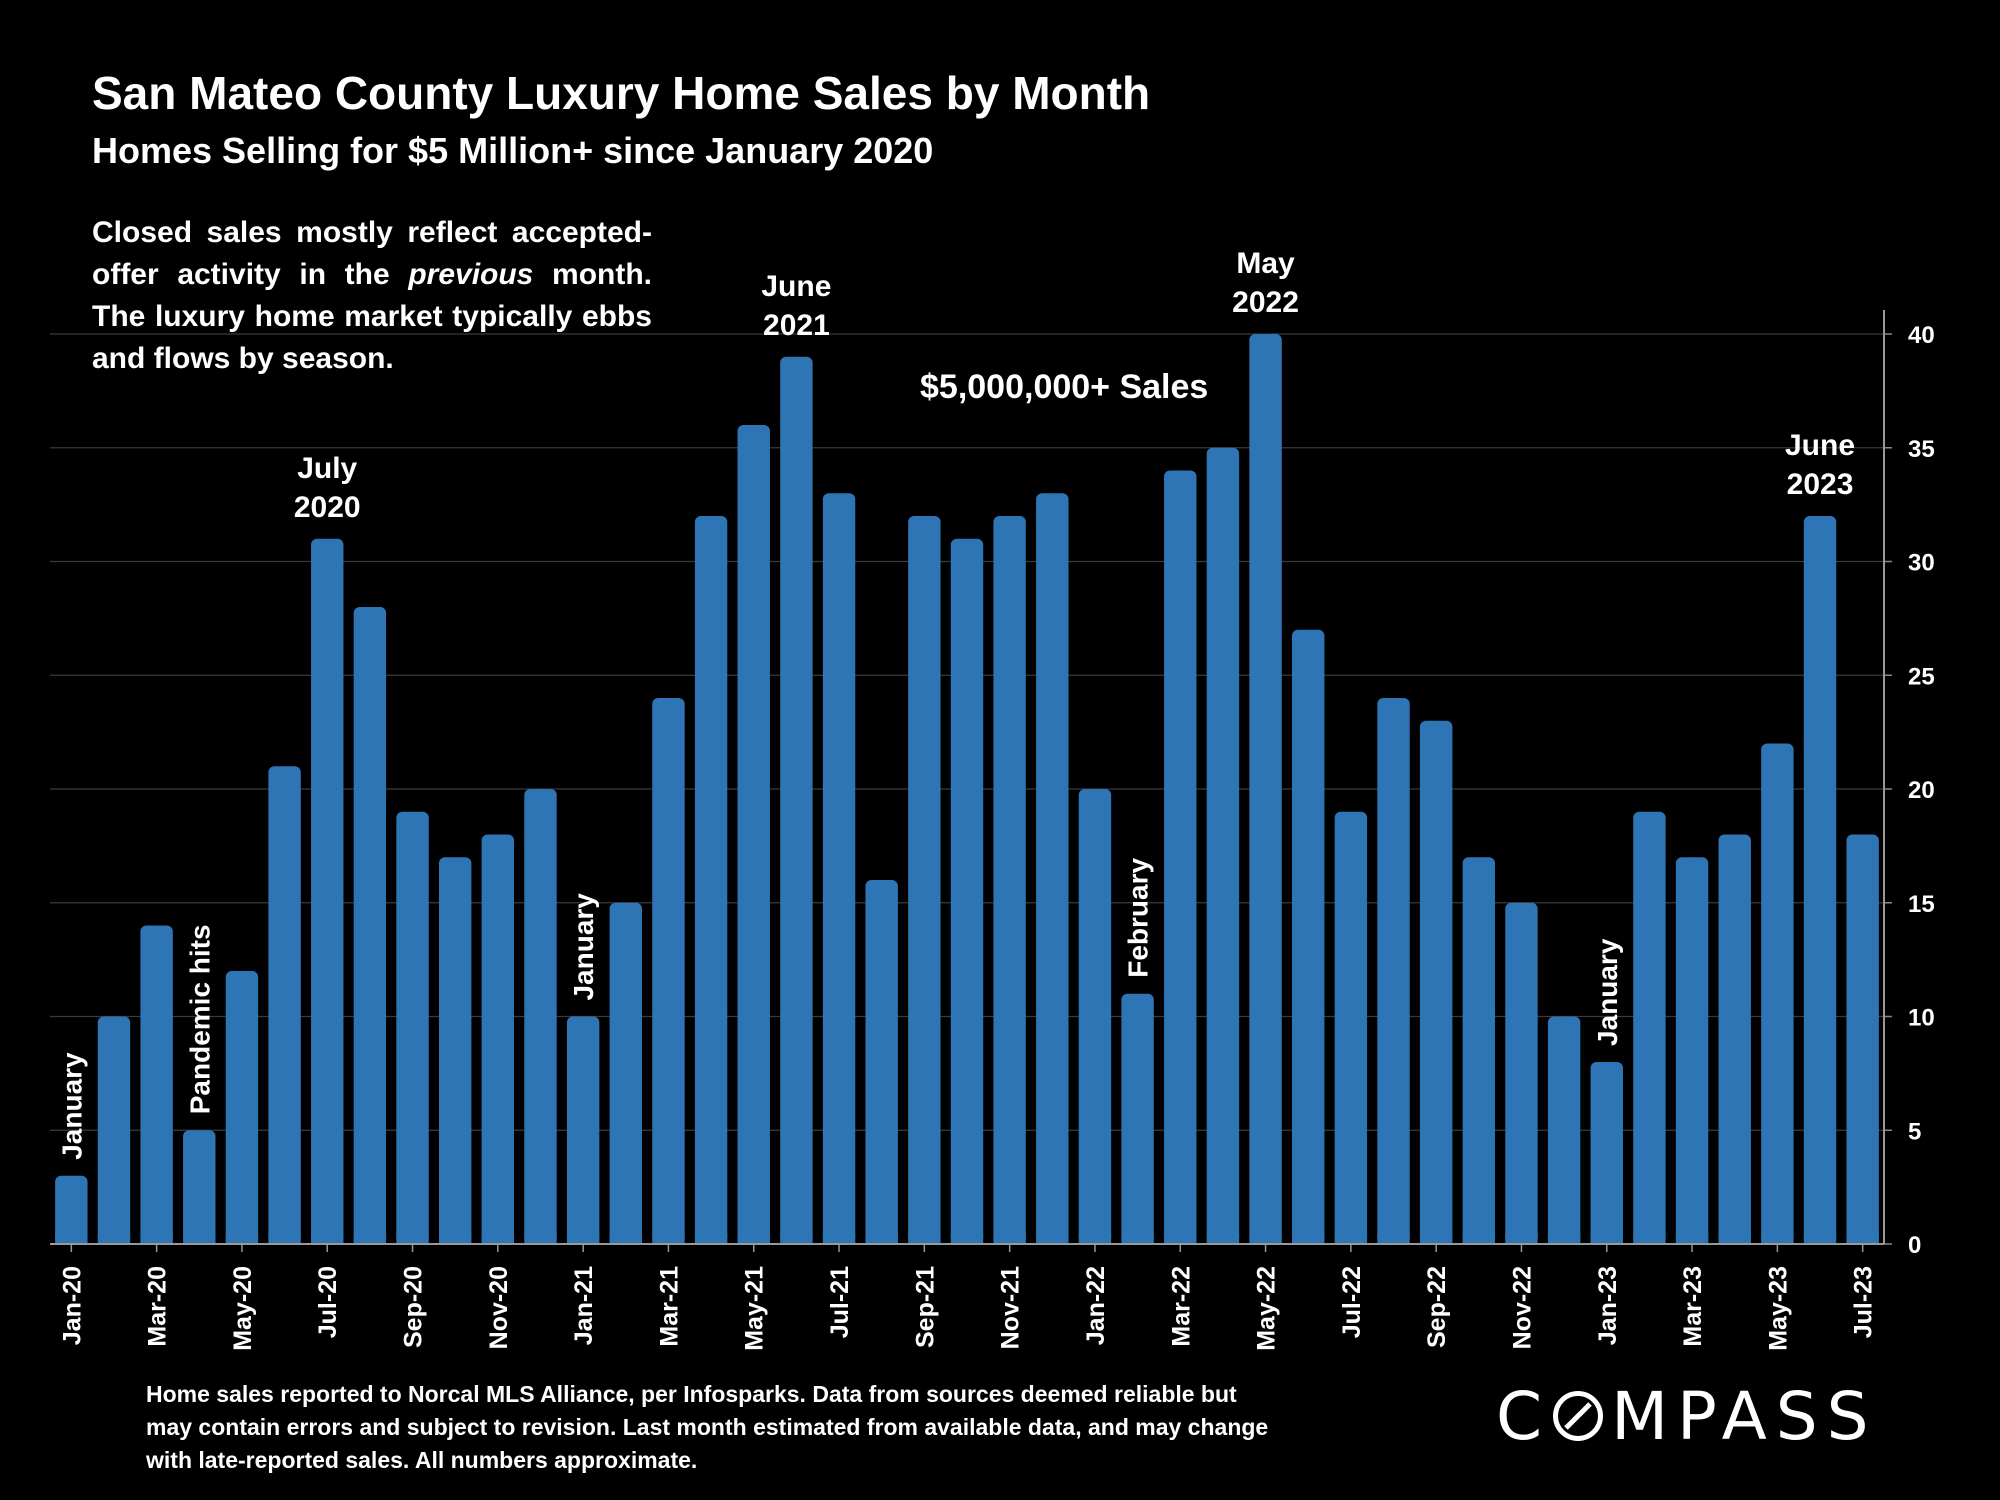  I want to click on y-tick-label: 0, so click(1914, 1245).